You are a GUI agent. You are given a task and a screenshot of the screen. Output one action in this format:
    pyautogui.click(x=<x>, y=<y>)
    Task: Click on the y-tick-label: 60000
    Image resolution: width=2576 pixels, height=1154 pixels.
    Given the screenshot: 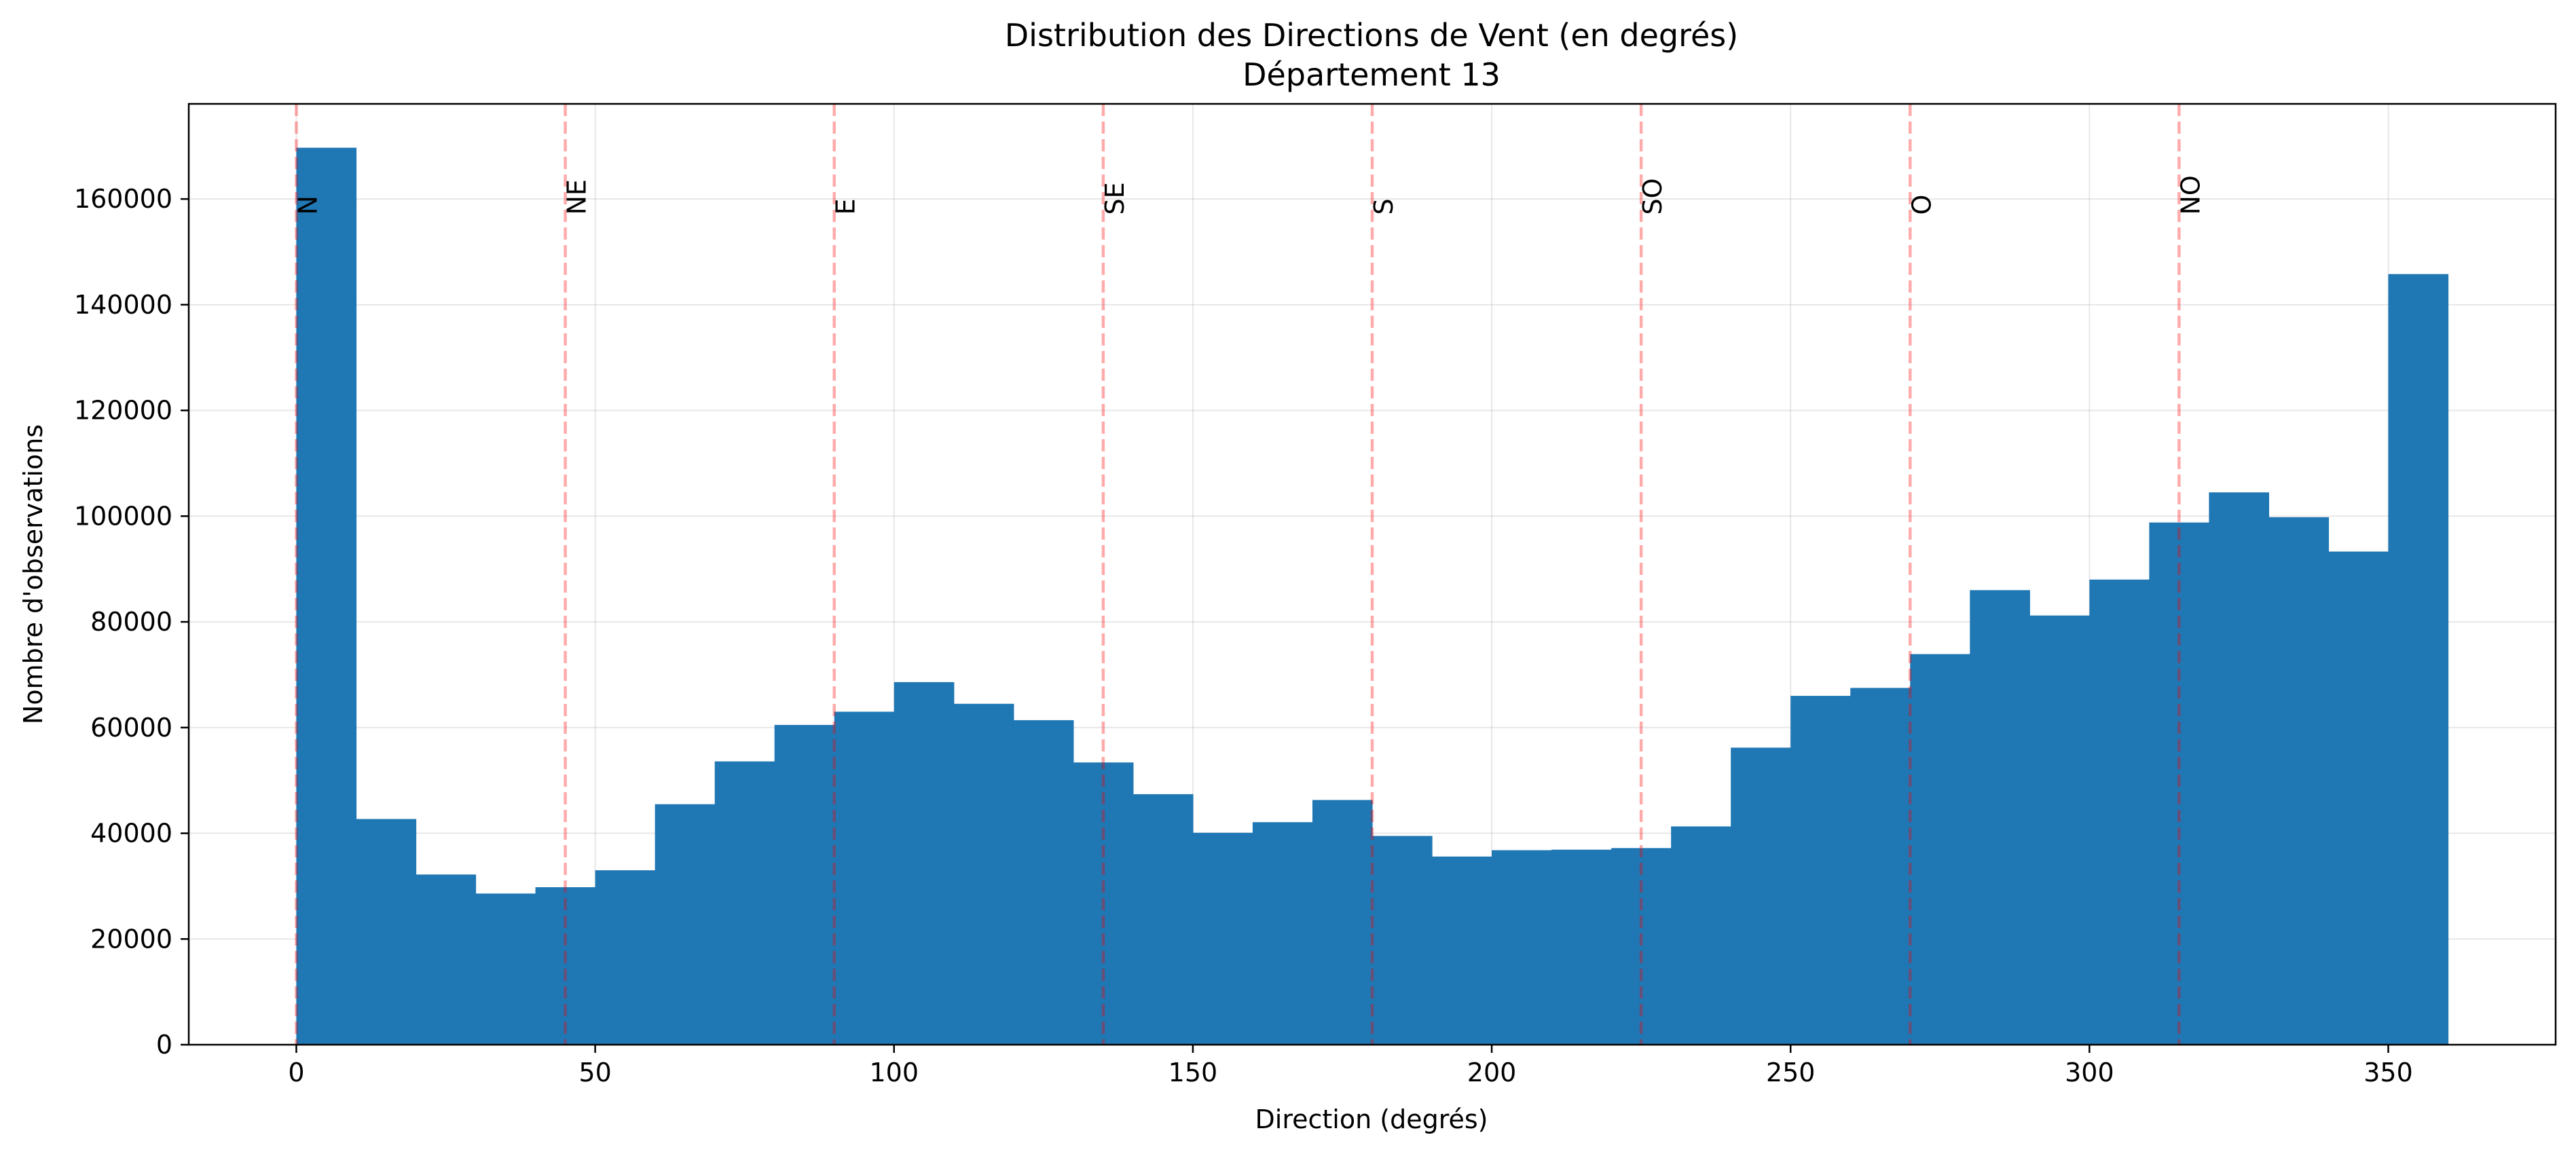 What is the action you would take?
    pyautogui.click(x=131, y=728)
    